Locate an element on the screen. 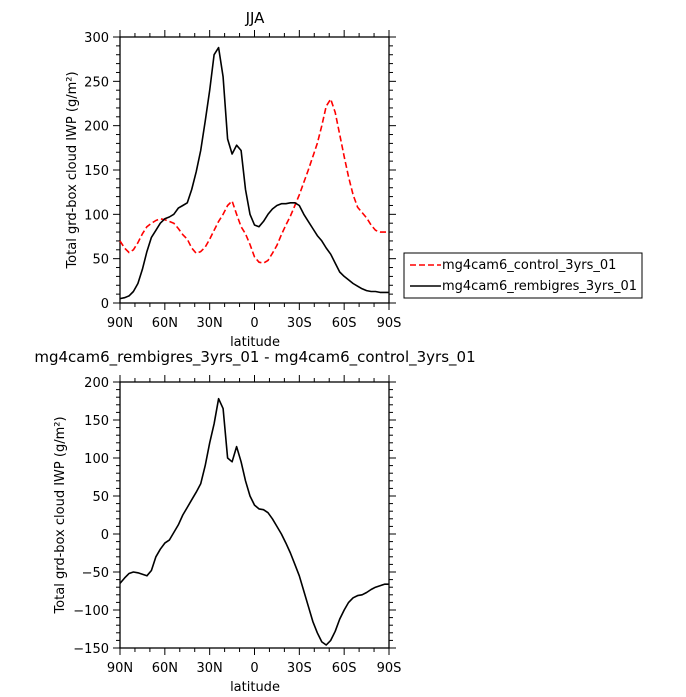  top-x-tick-label: 90N is located at coordinates (120, 323).